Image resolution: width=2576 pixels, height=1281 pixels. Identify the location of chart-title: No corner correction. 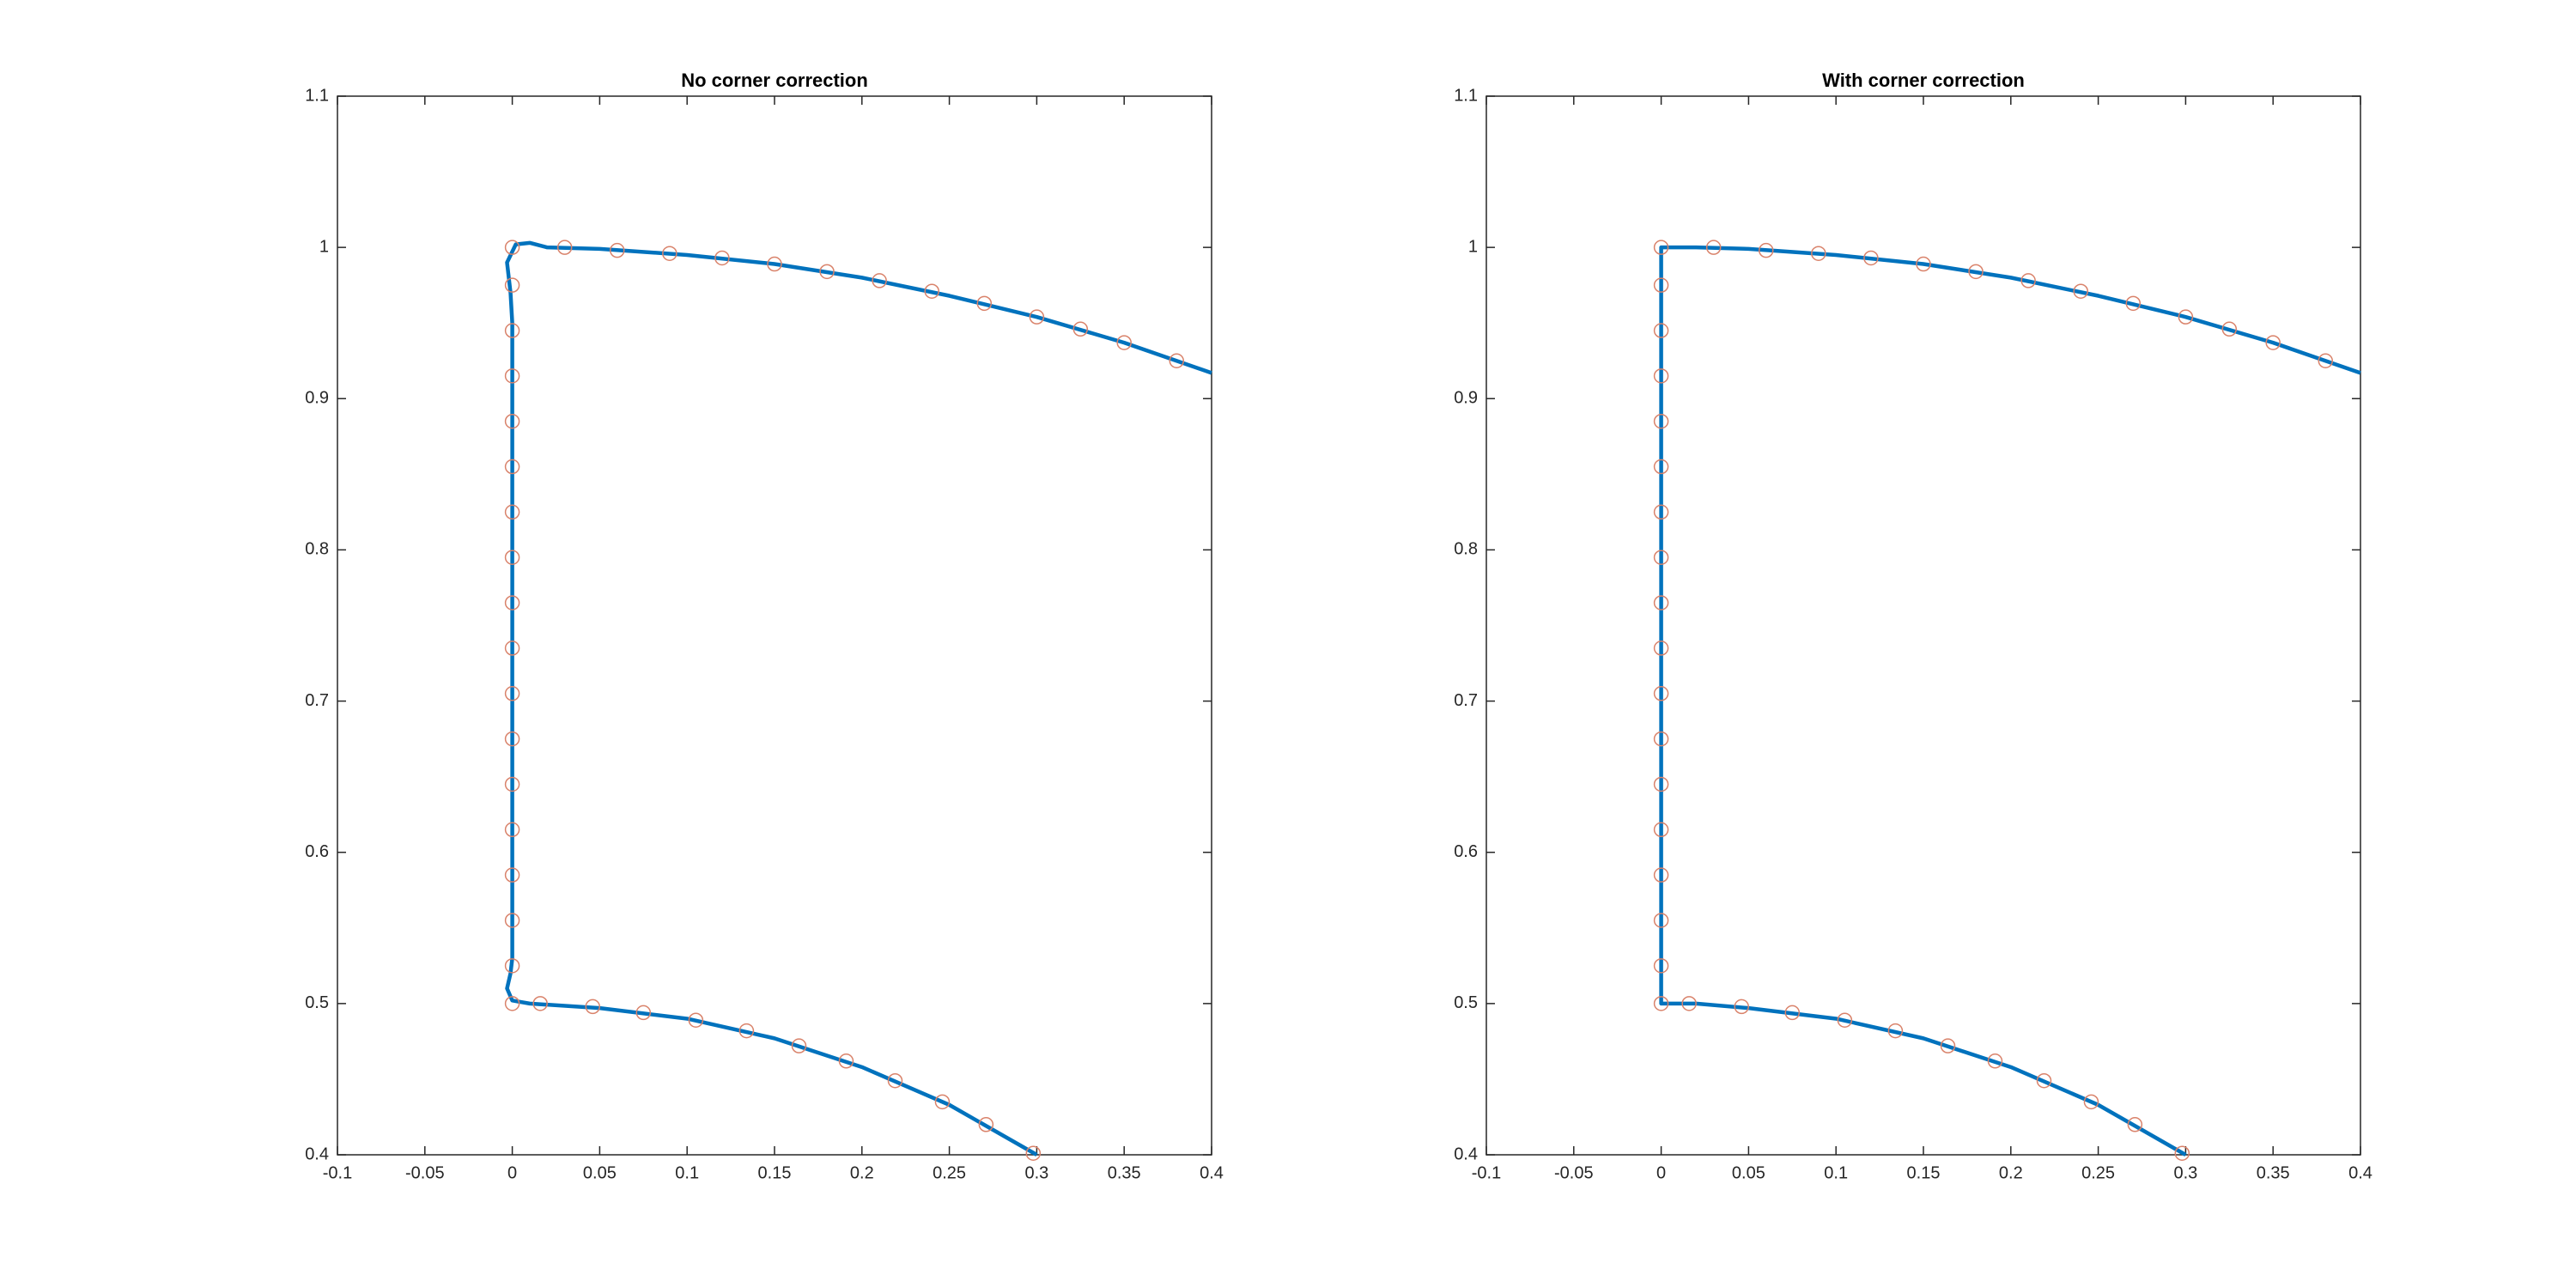
(775, 80).